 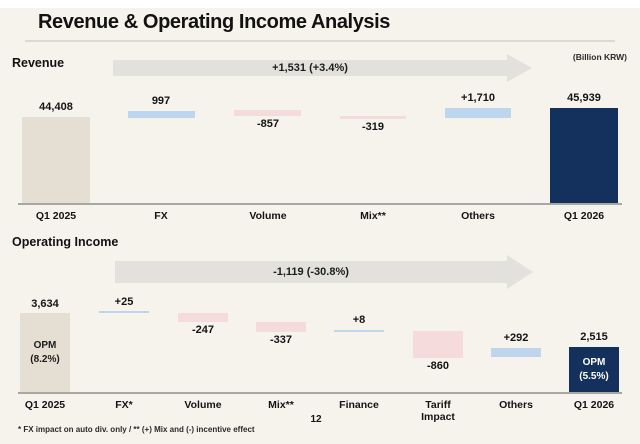 I want to click on bar-revenue-q1-2025, so click(x=56, y=160).